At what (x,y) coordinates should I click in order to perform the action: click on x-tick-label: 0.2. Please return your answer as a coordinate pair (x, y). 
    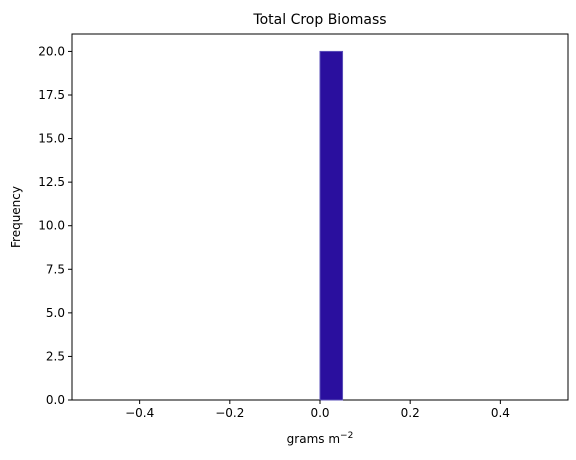
    Looking at the image, I should click on (410, 413).